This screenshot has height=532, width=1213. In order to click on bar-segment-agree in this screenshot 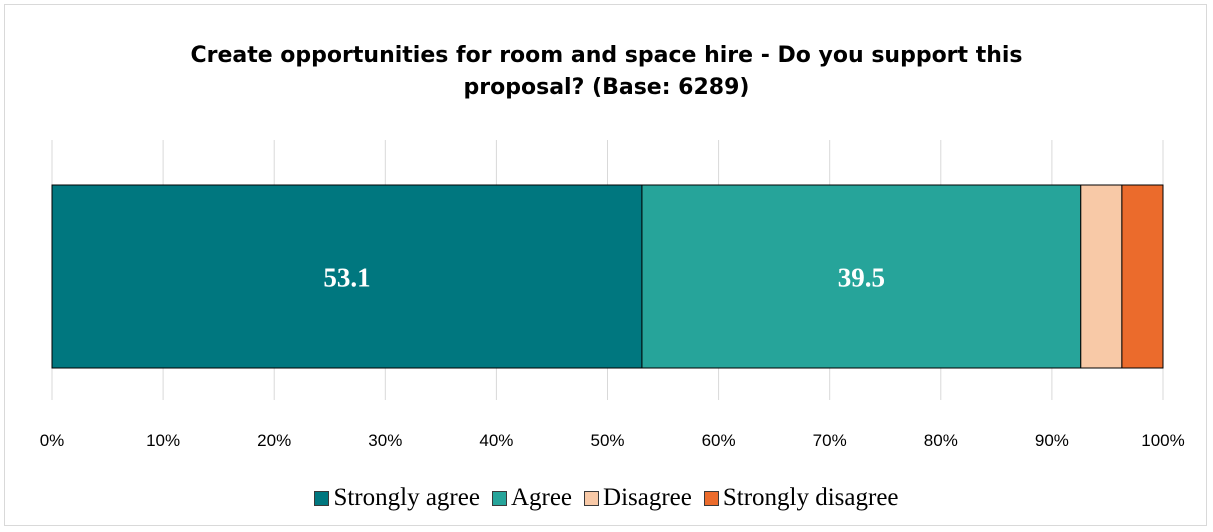, I will do `click(861, 276)`.